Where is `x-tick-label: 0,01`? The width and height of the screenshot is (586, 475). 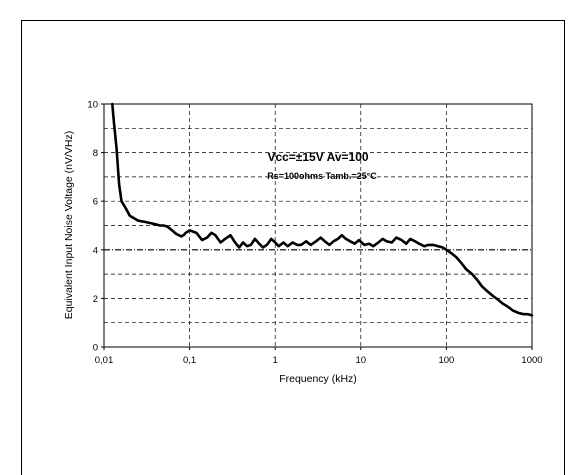 x-tick-label: 0,01 is located at coordinates (104, 360).